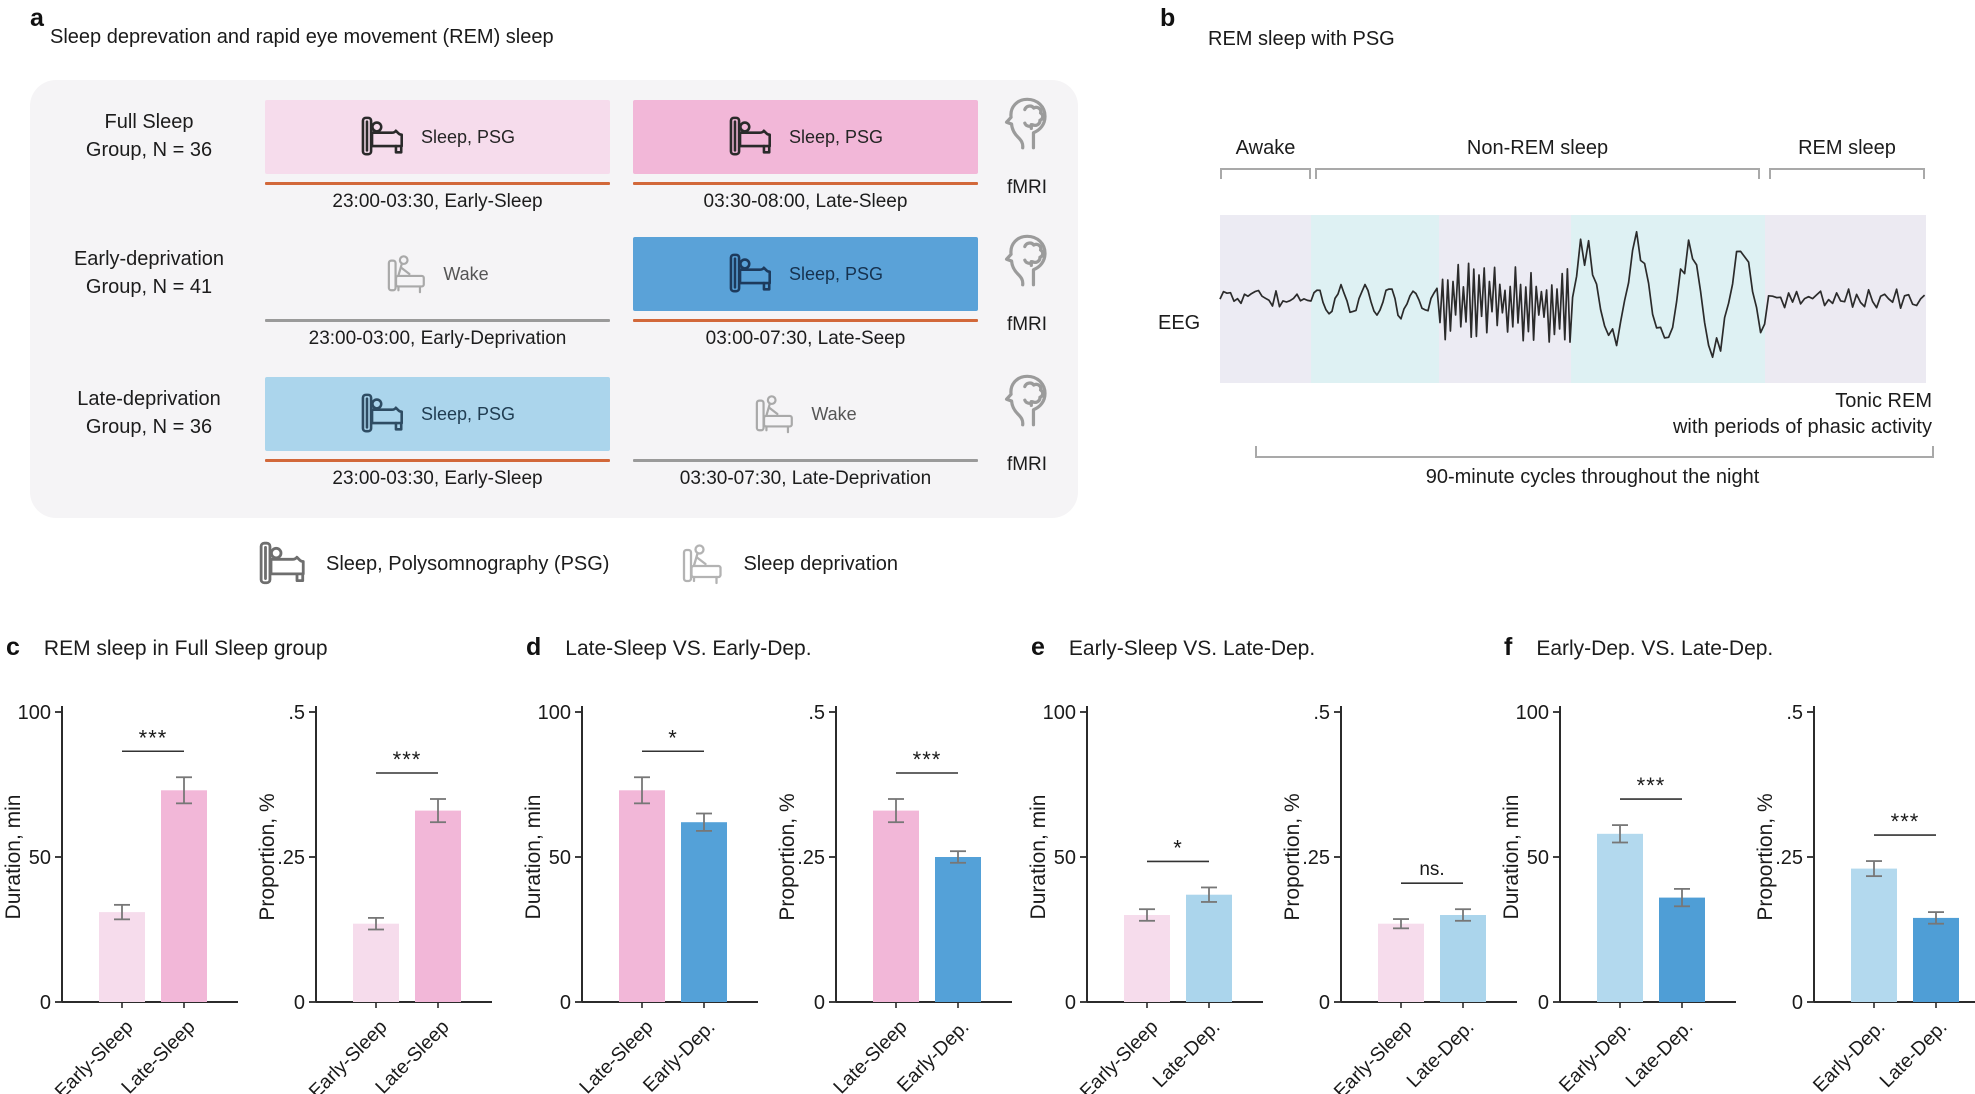  I want to click on y-axis-label: Duration, min, so click(1511, 857).